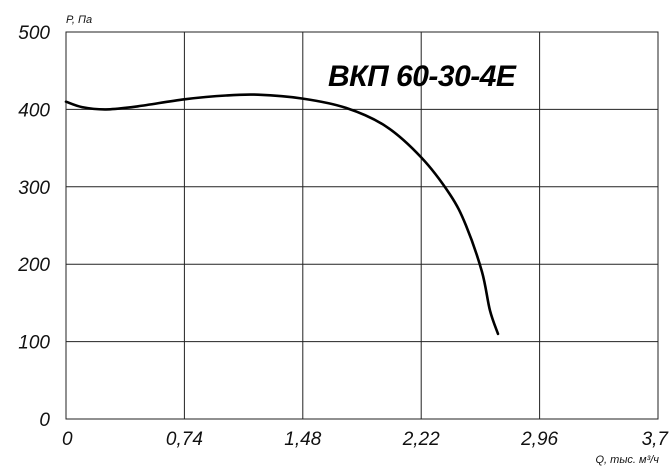 This screenshot has width=671, height=468. Describe the element at coordinates (67, 439) in the screenshot. I see `x-tick-label: 0` at that location.